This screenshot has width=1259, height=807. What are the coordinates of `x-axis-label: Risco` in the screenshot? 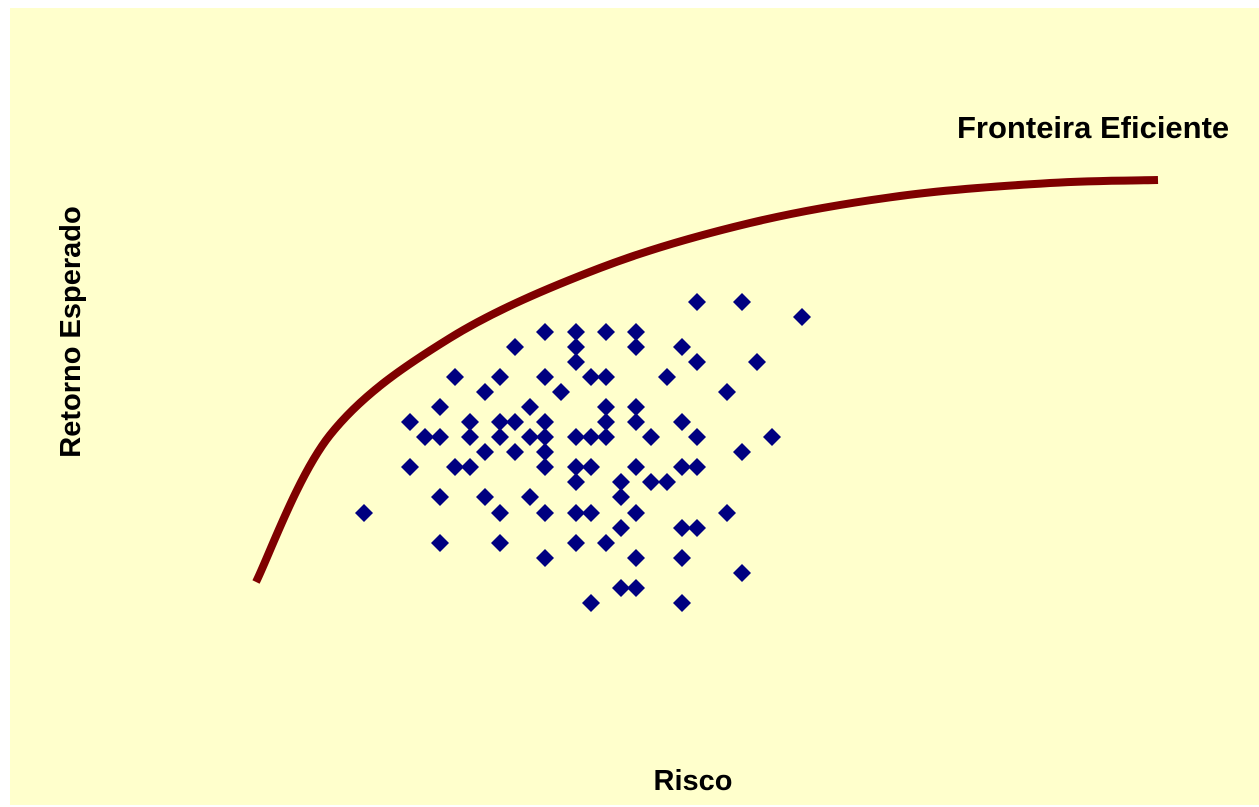 It's located at (693, 781).